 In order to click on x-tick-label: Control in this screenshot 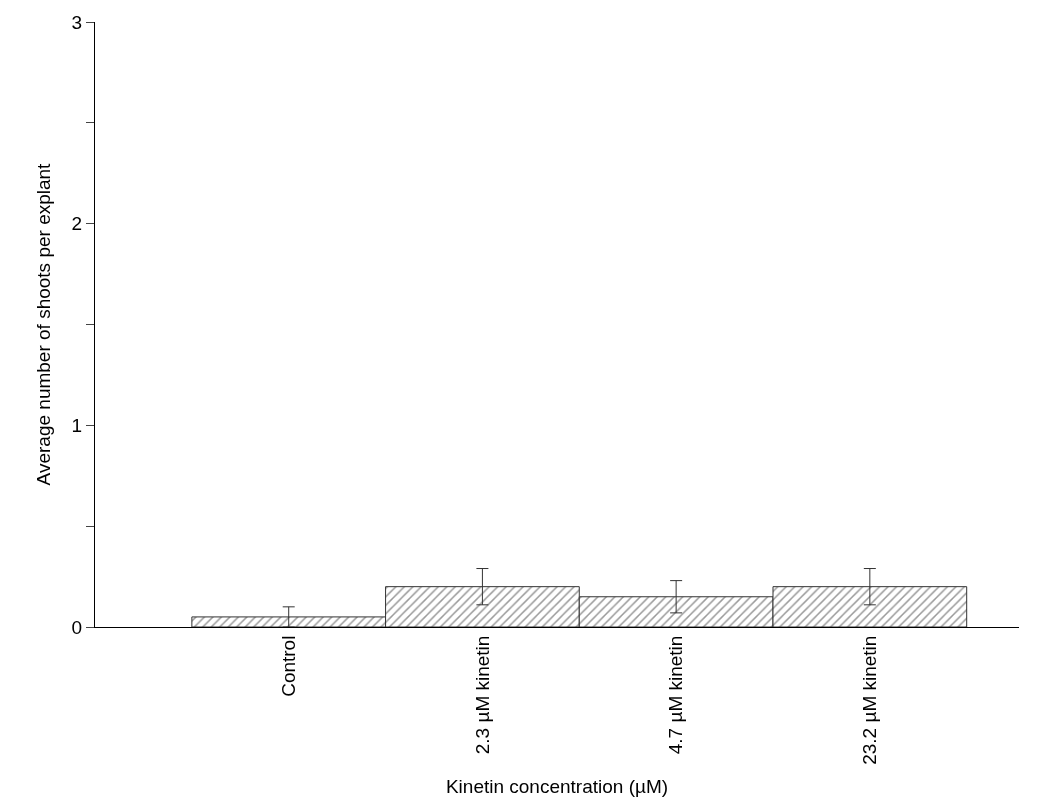, I will do `click(288, 666)`.